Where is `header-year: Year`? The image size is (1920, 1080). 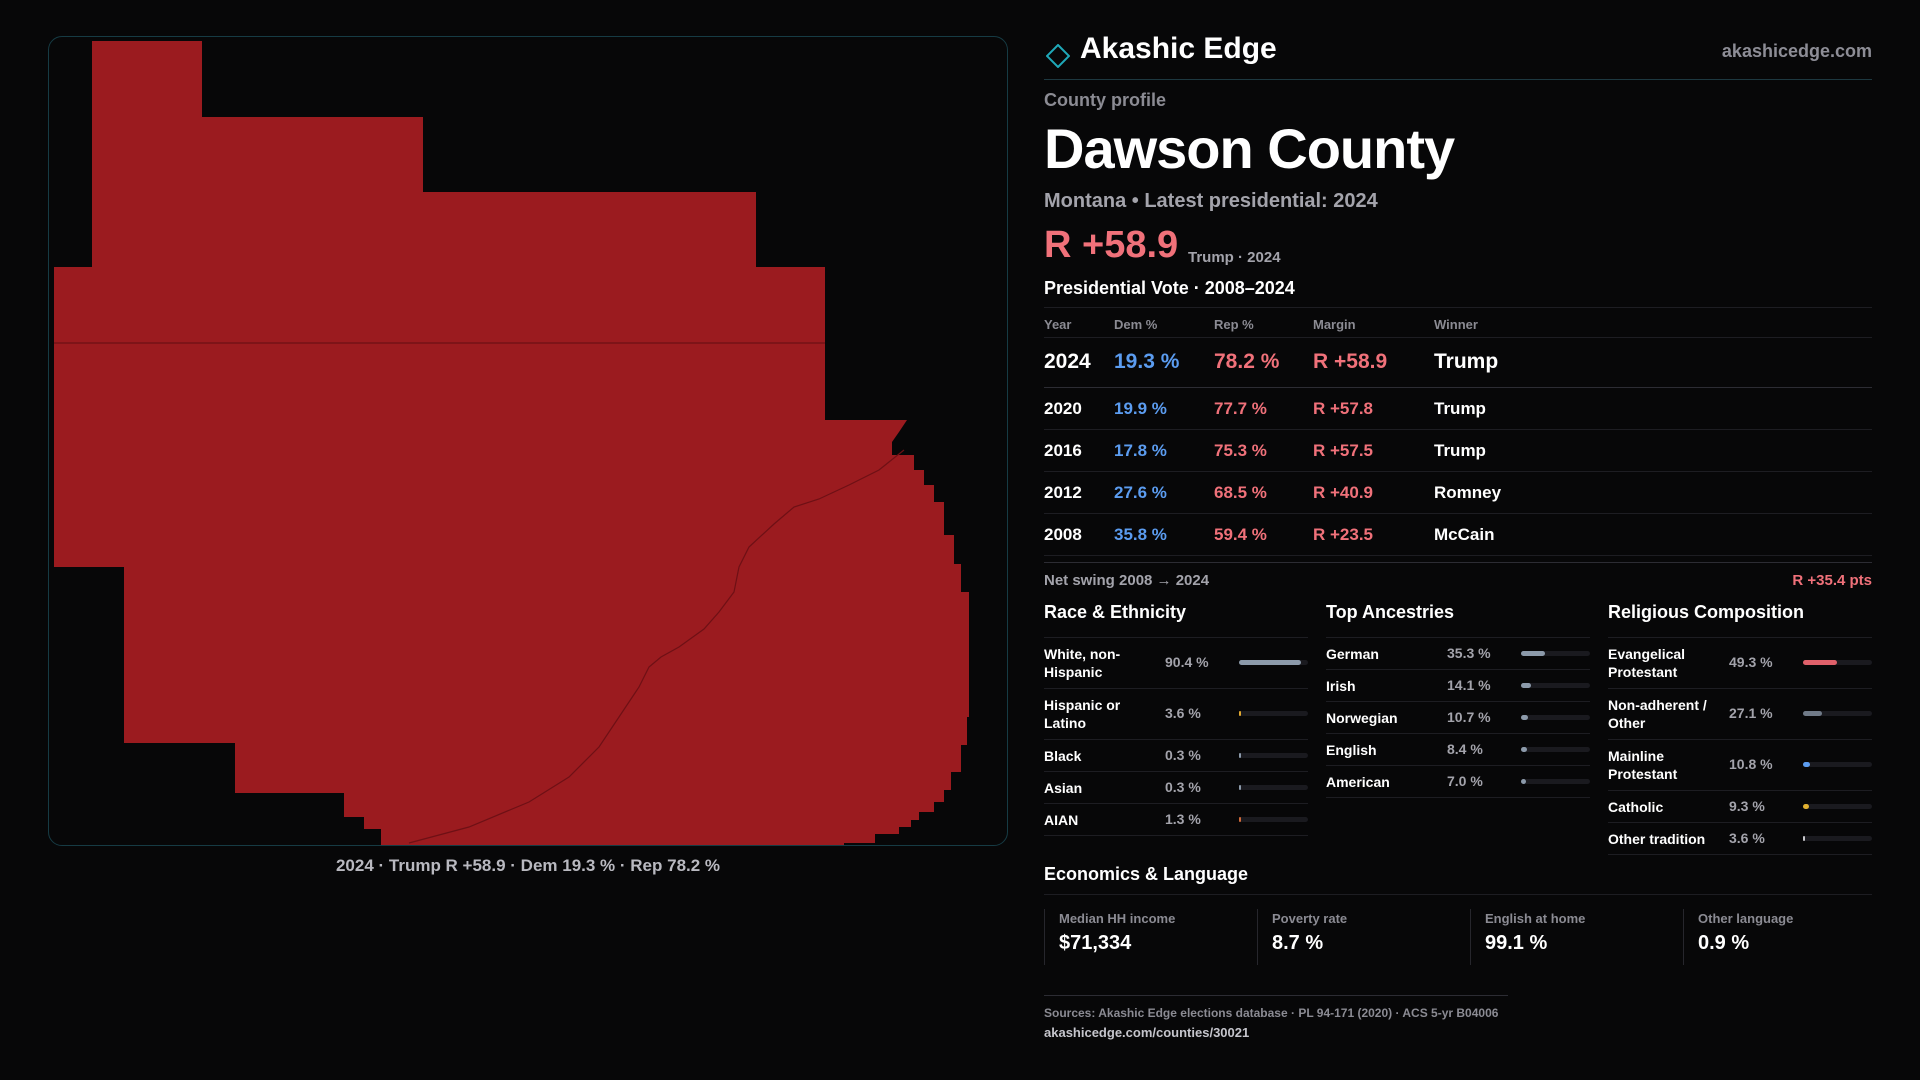
header-year: Year is located at coordinates (1058, 324).